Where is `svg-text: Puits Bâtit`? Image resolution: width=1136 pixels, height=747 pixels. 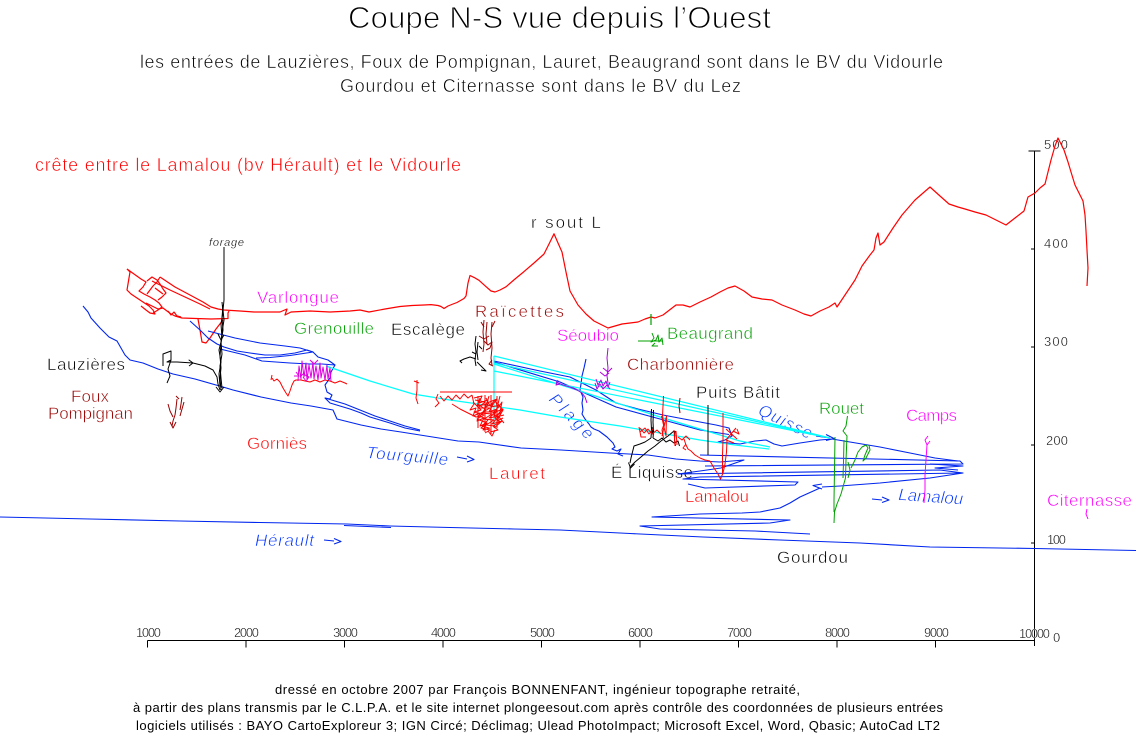 svg-text: Puits Bâtit is located at coordinates (738, 392).